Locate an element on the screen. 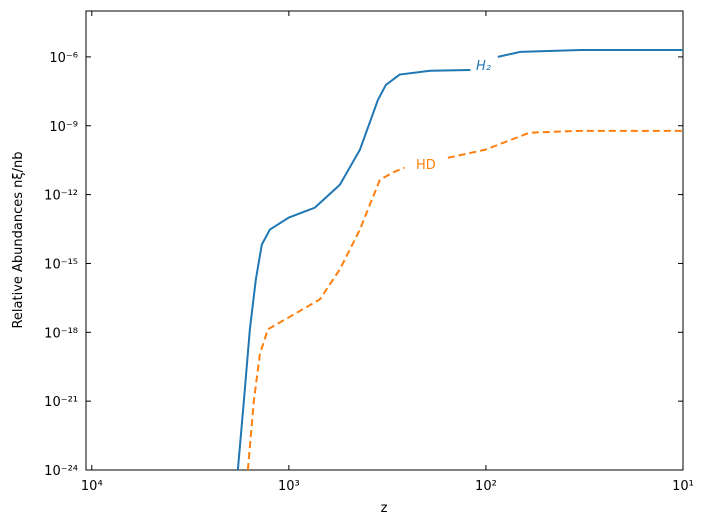 This screenshot has height=527, width=709. x-axis-label: z is located at coordinates (384, 508).